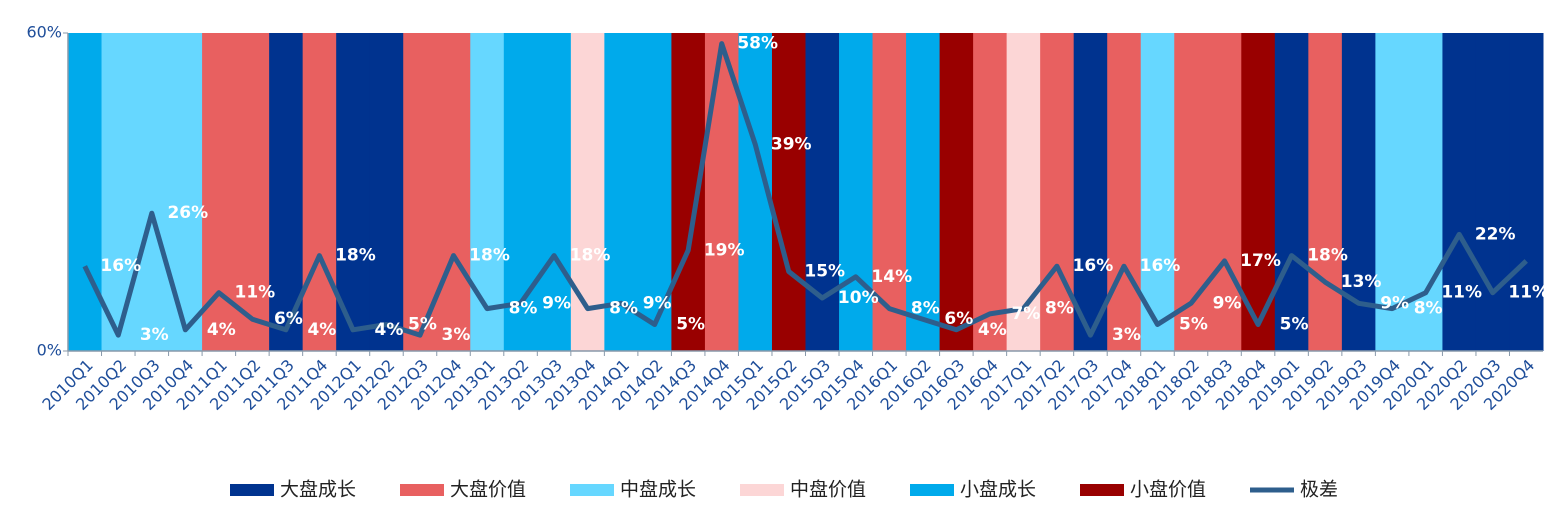  Describe the element at coordinates (891, 277) in the screenshot. I see `value-label: 14%` at that location.